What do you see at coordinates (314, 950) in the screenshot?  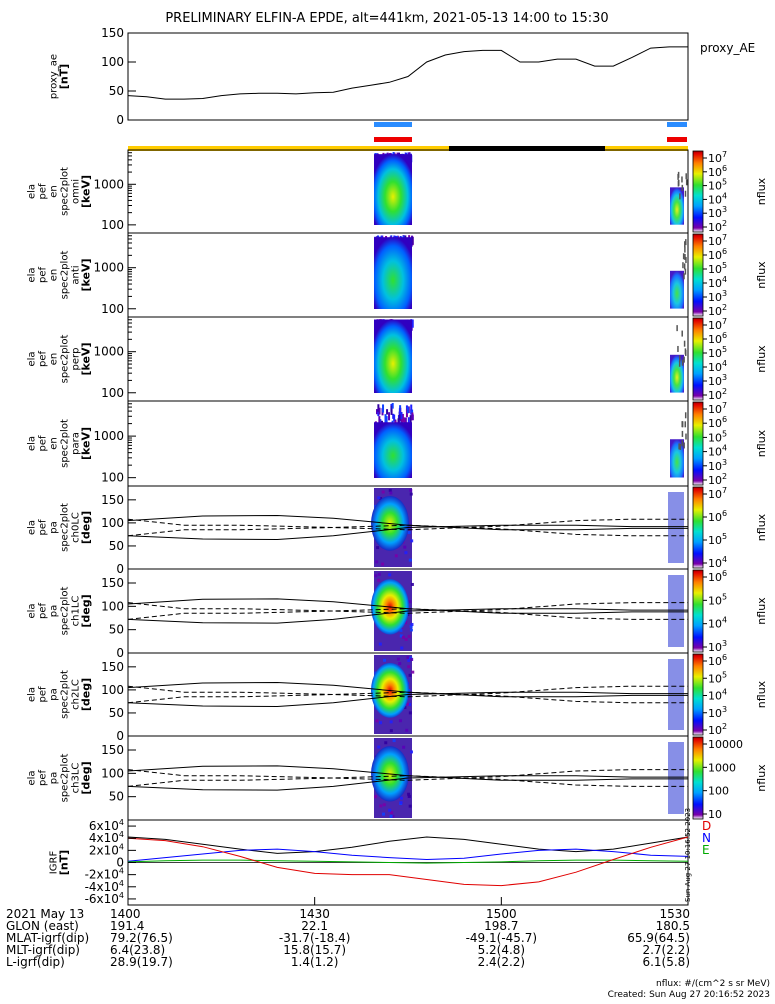 I see `orbit-row-value: 15.8(15.7)` at bounding box center [314, 950].